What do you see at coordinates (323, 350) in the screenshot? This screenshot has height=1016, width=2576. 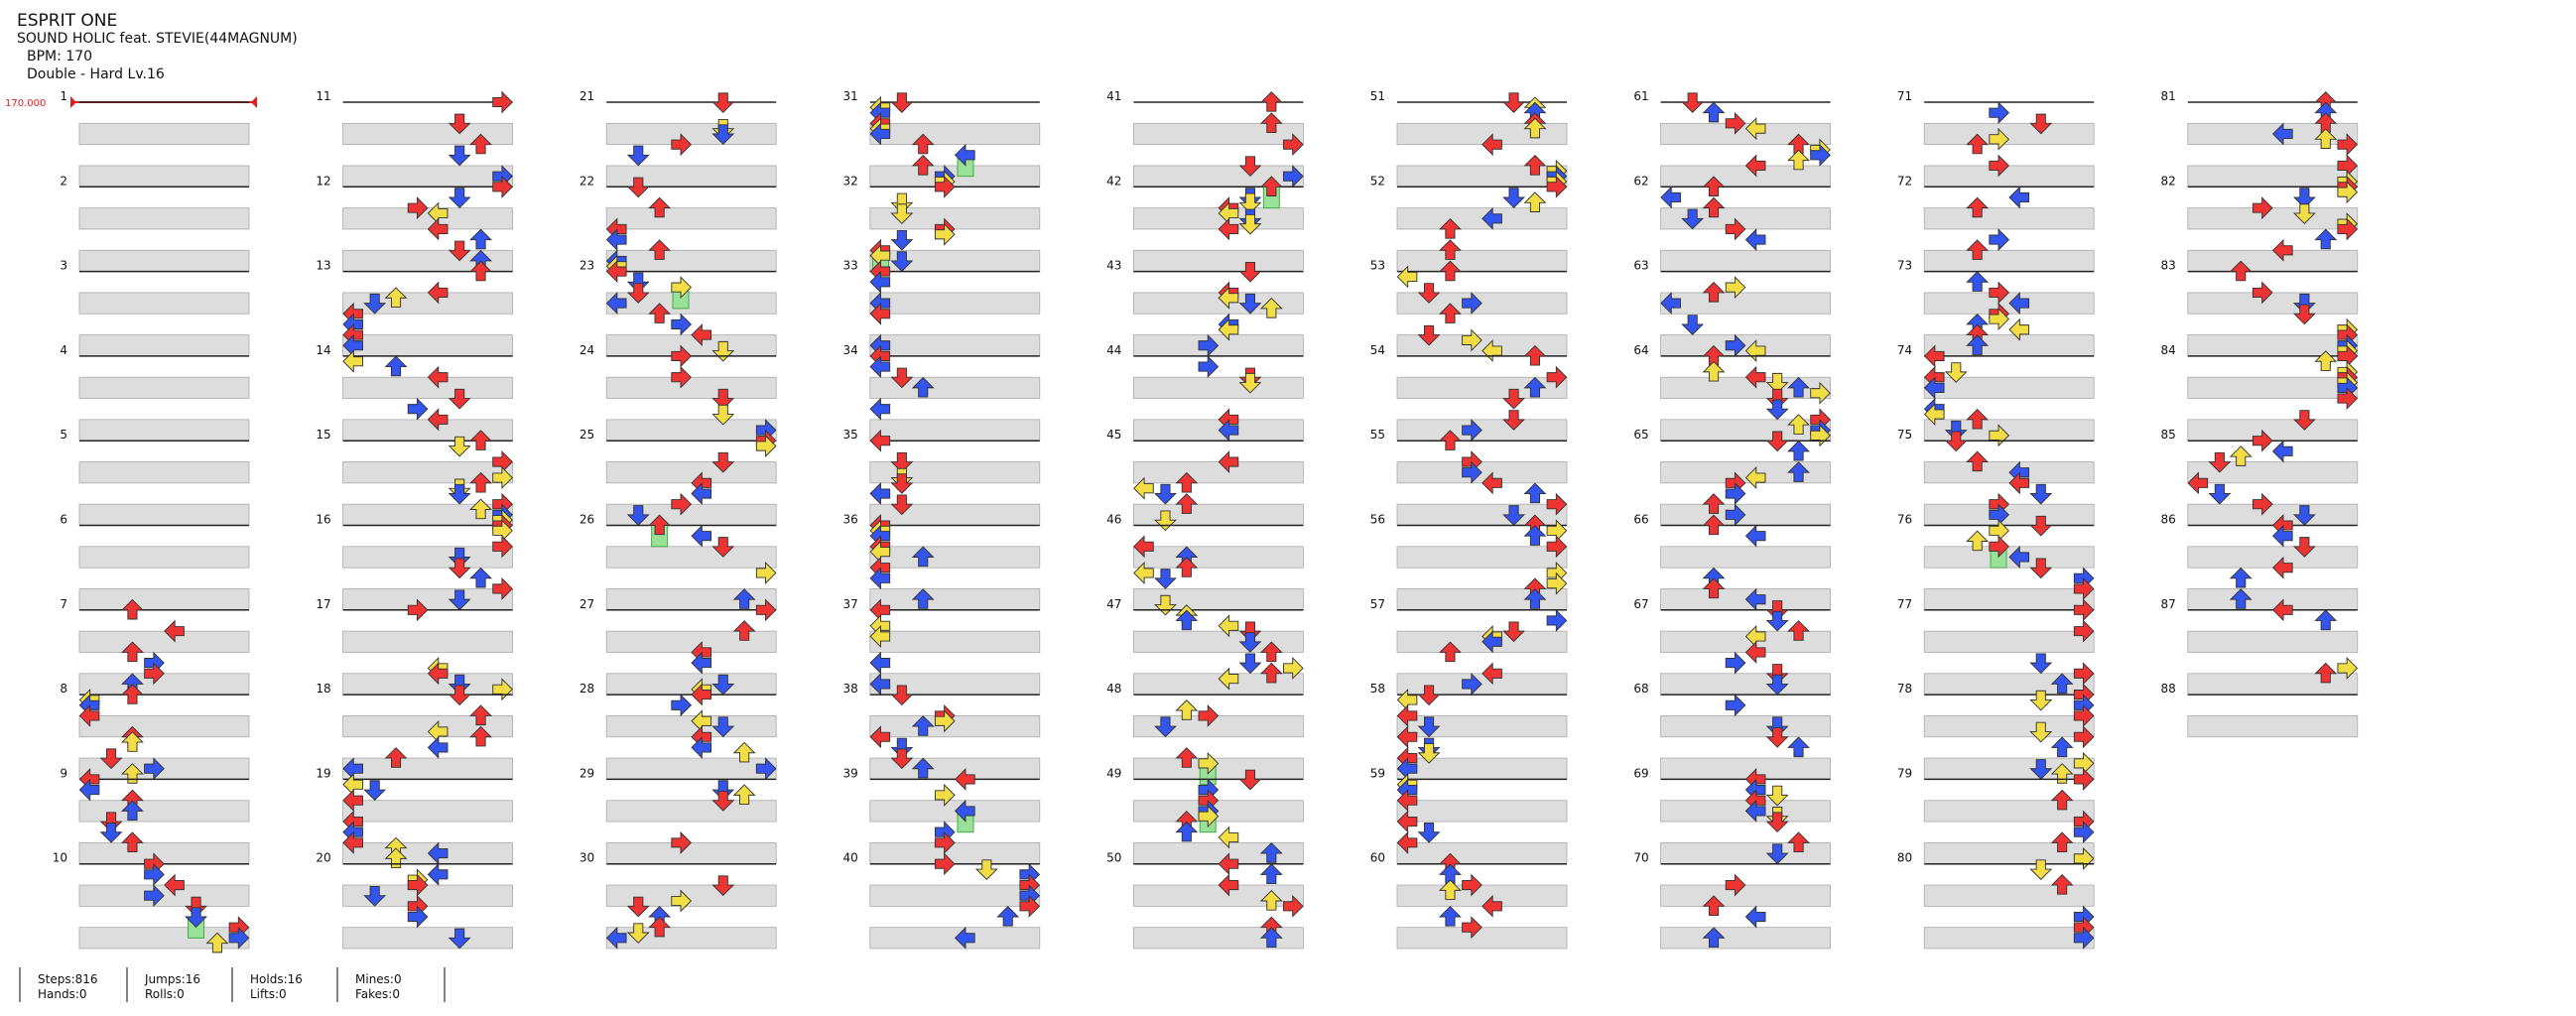 I see `measure-number: 14` at bounding box center [323, 350].